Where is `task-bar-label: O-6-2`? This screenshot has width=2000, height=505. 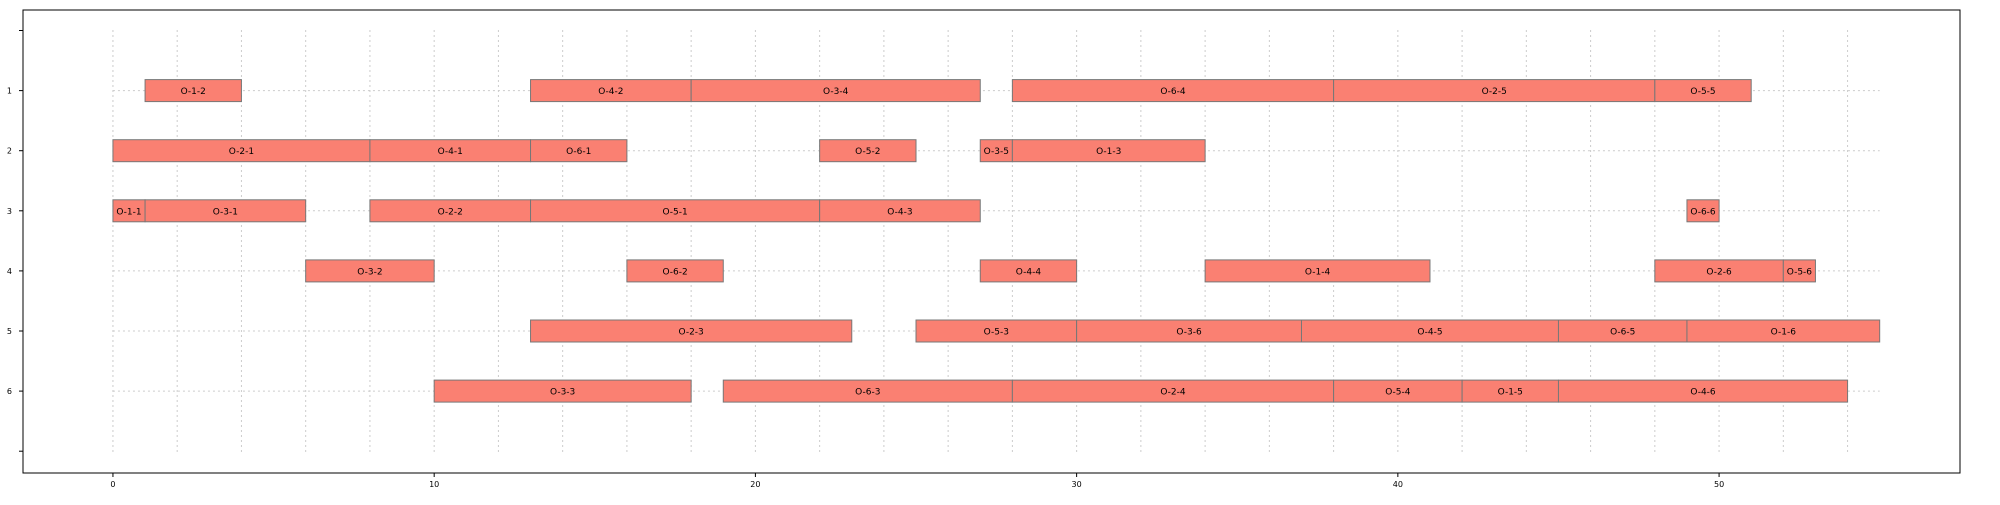
task-bar-label: O-6-2 is located at coordinates (674, 272).